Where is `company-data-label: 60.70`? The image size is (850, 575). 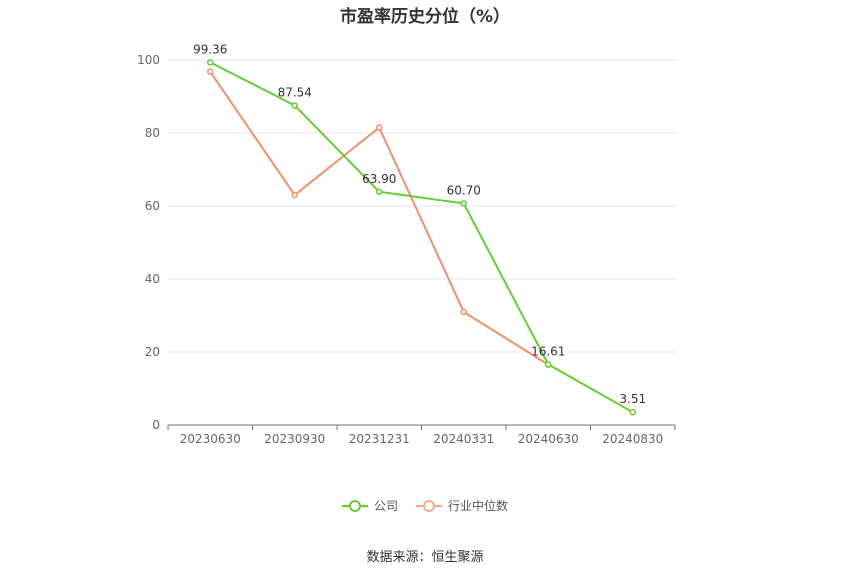
company-data-label: 60.70 is located at coordinates (464, 190).